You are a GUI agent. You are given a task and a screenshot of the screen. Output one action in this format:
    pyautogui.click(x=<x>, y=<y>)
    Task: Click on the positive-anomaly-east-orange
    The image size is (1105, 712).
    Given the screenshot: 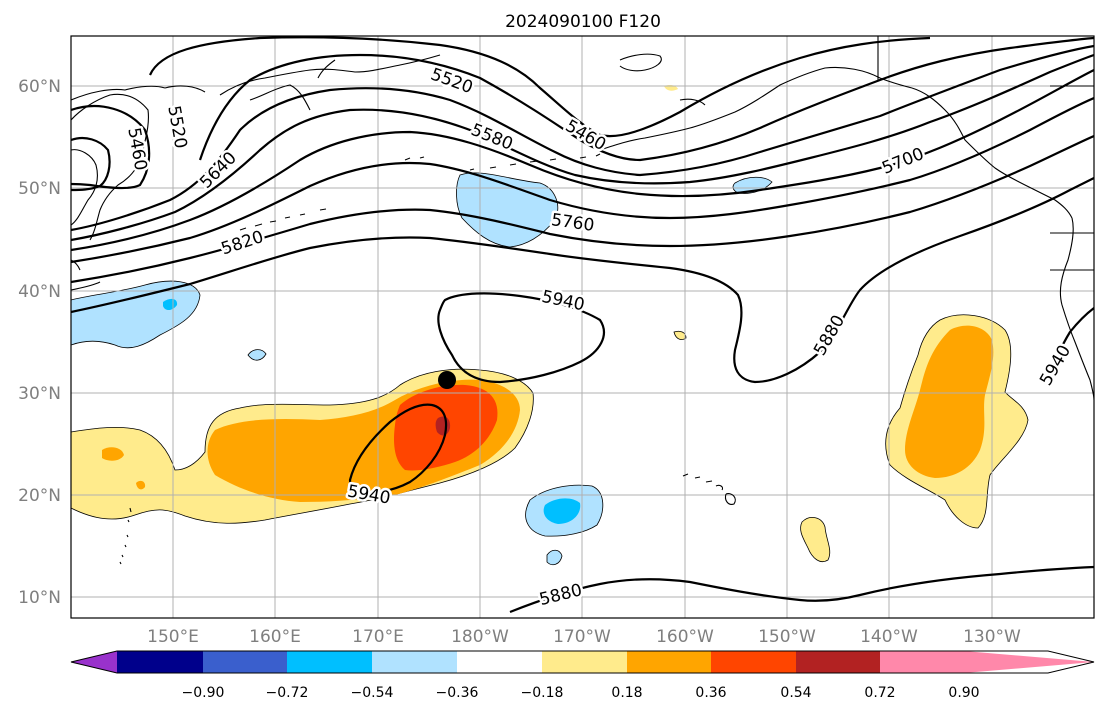 What is the action you would take?
    pyautogui.click(x=949, y=401)
    